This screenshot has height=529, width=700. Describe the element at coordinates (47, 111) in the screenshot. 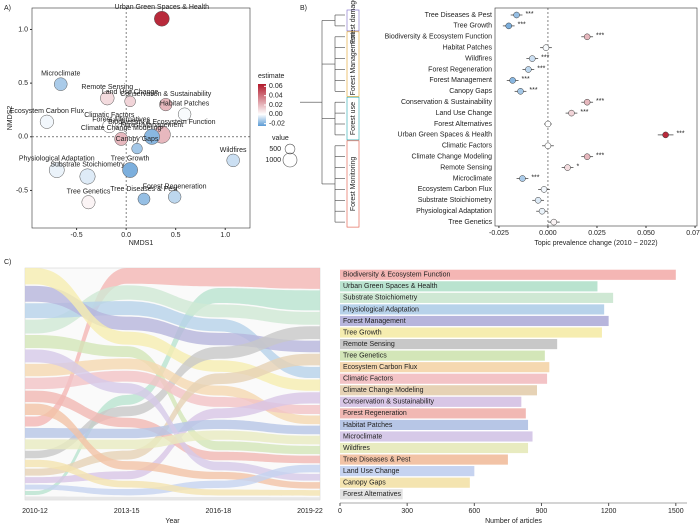

I see `point-label: Ecosystem Carbon Flux` at that location.